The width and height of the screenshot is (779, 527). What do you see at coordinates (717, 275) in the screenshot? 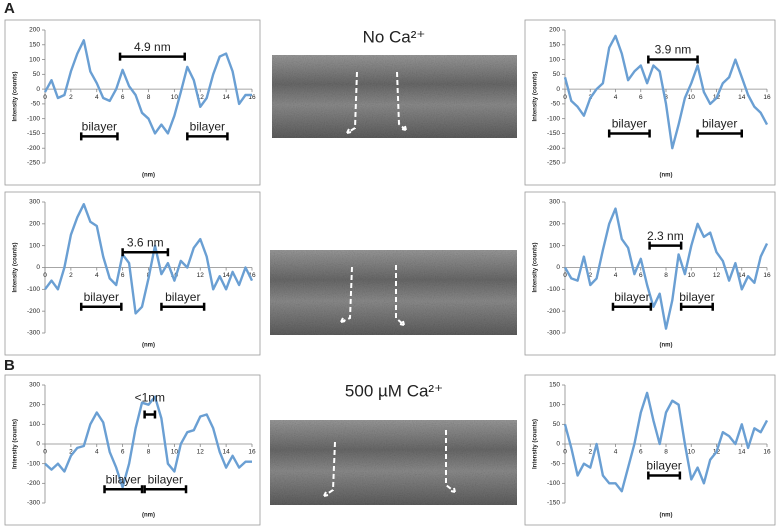
I see `x-tick-label: 12` at bounding box center [717, 275].